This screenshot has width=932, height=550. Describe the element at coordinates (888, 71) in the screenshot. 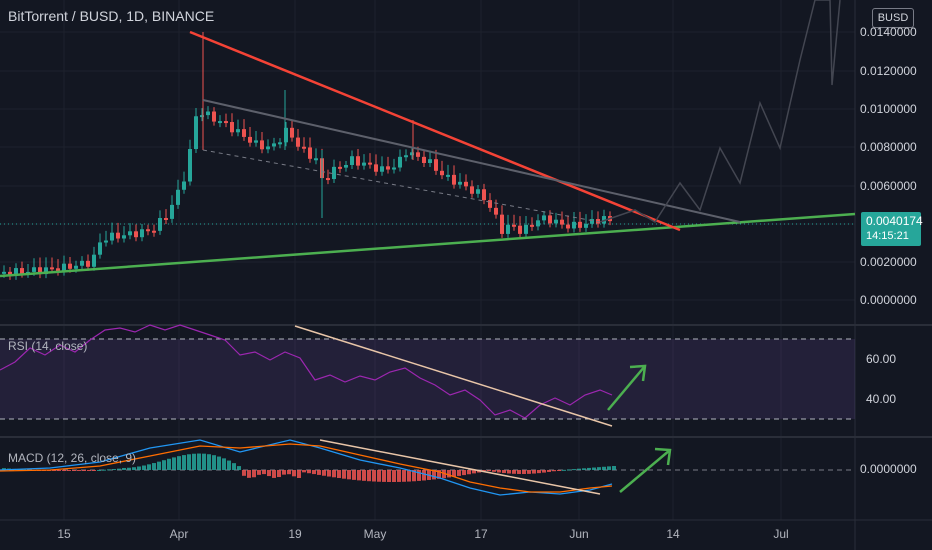

I see `price-tick: 0.0120000` at that location.